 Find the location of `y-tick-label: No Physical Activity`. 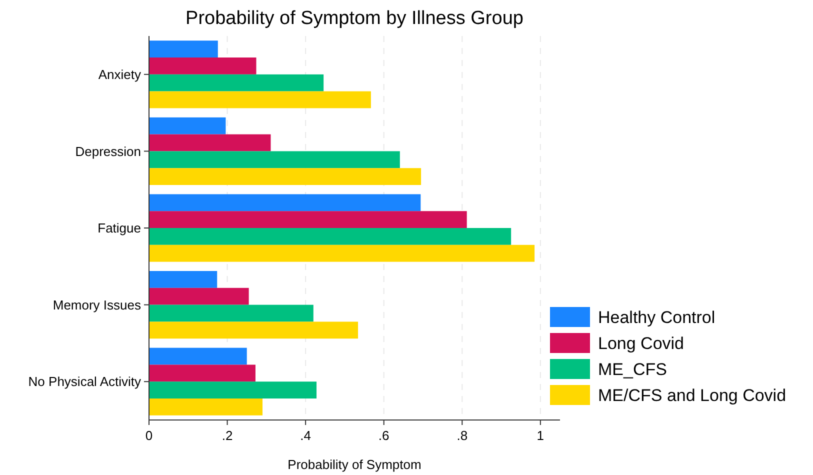

y-tick-label: No Physical Activity is located at coordinates (85, 382).